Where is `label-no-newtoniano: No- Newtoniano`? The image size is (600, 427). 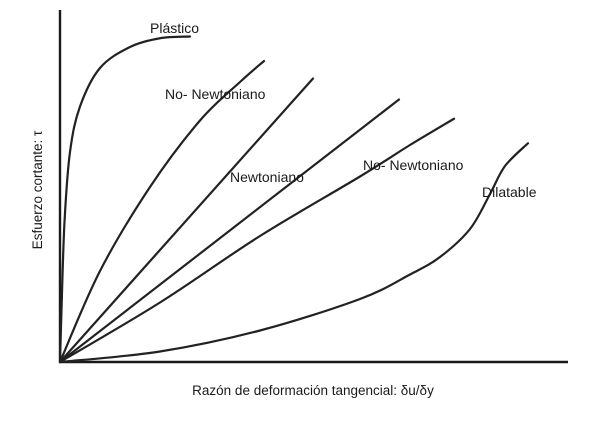 label-no-newtoniano: No- Newtoniano is located at coordinates (413, 165).